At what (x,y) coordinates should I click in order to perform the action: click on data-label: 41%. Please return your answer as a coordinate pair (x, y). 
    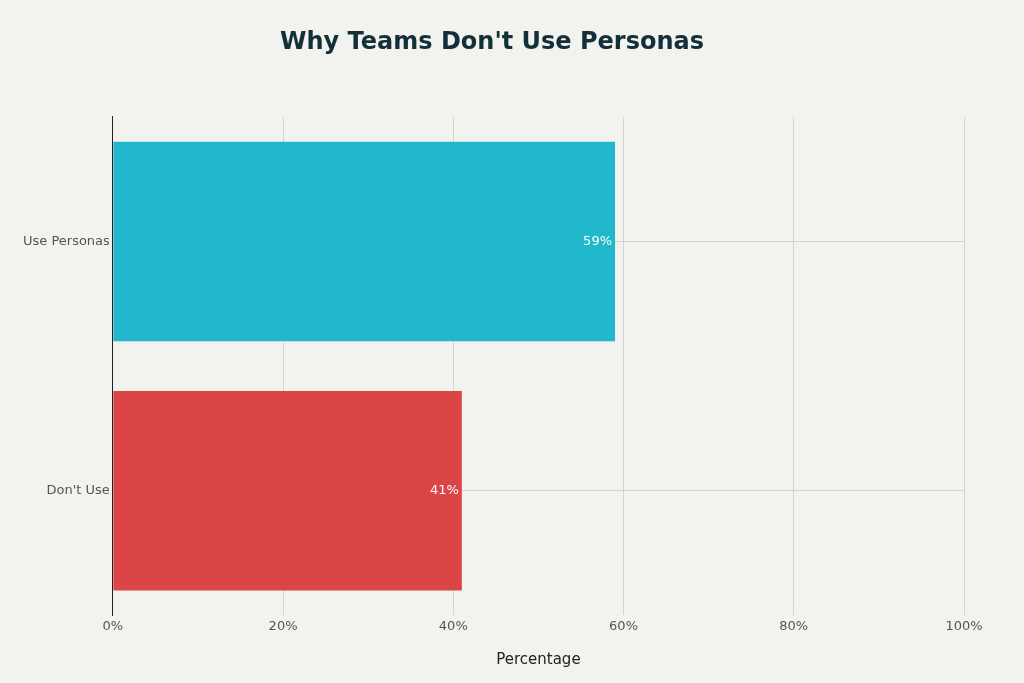
    Looking at the image, I should click on (444, 490).